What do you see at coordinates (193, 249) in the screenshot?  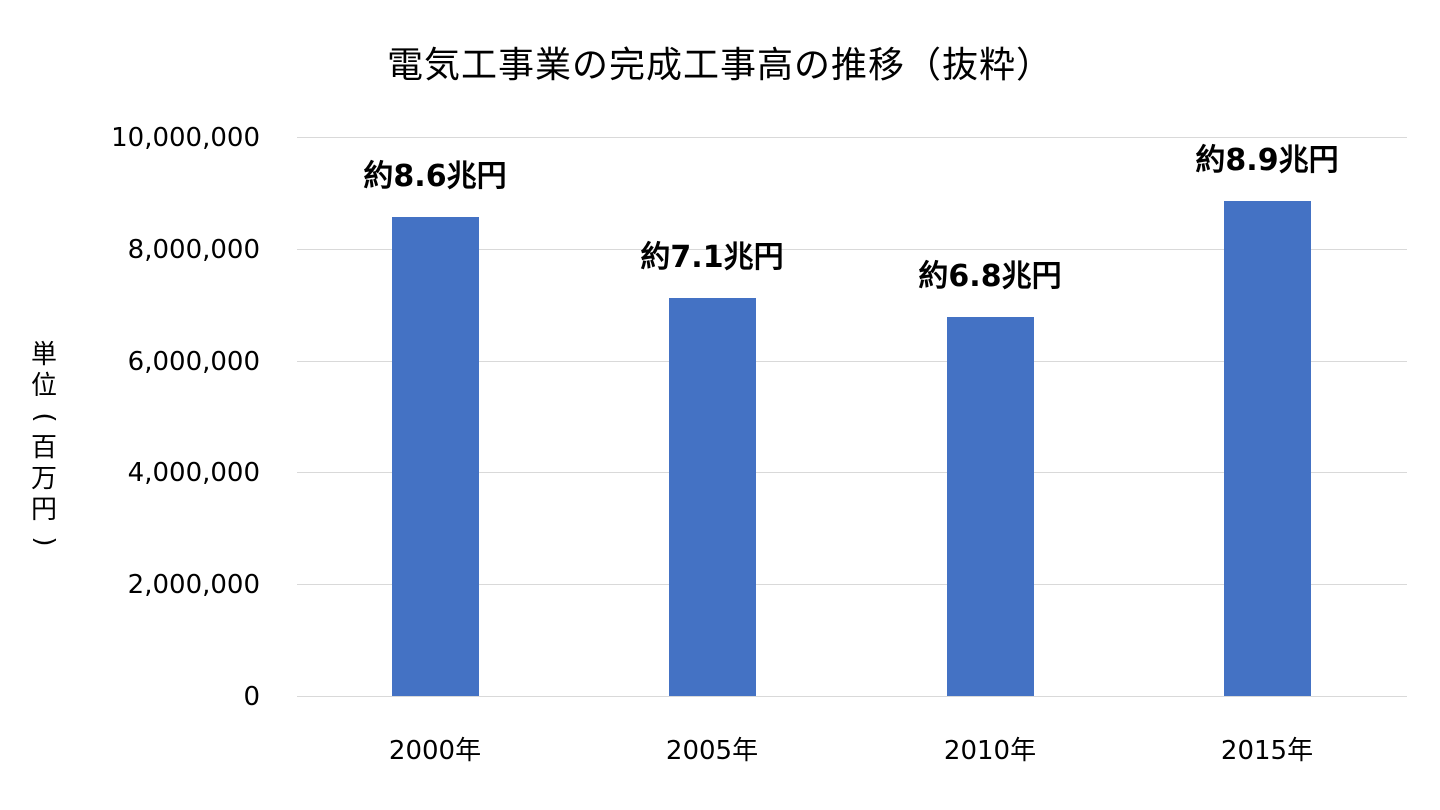 I see `y-tick-label: 8,000,000` at bounding box center [193, 249].